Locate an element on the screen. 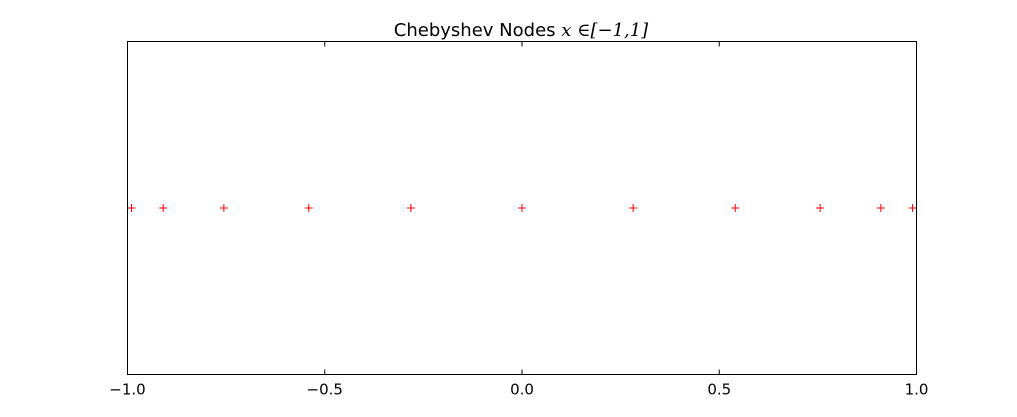 This screenshot has height=417, width=1017. data-points is located at coordinates (522, 208).